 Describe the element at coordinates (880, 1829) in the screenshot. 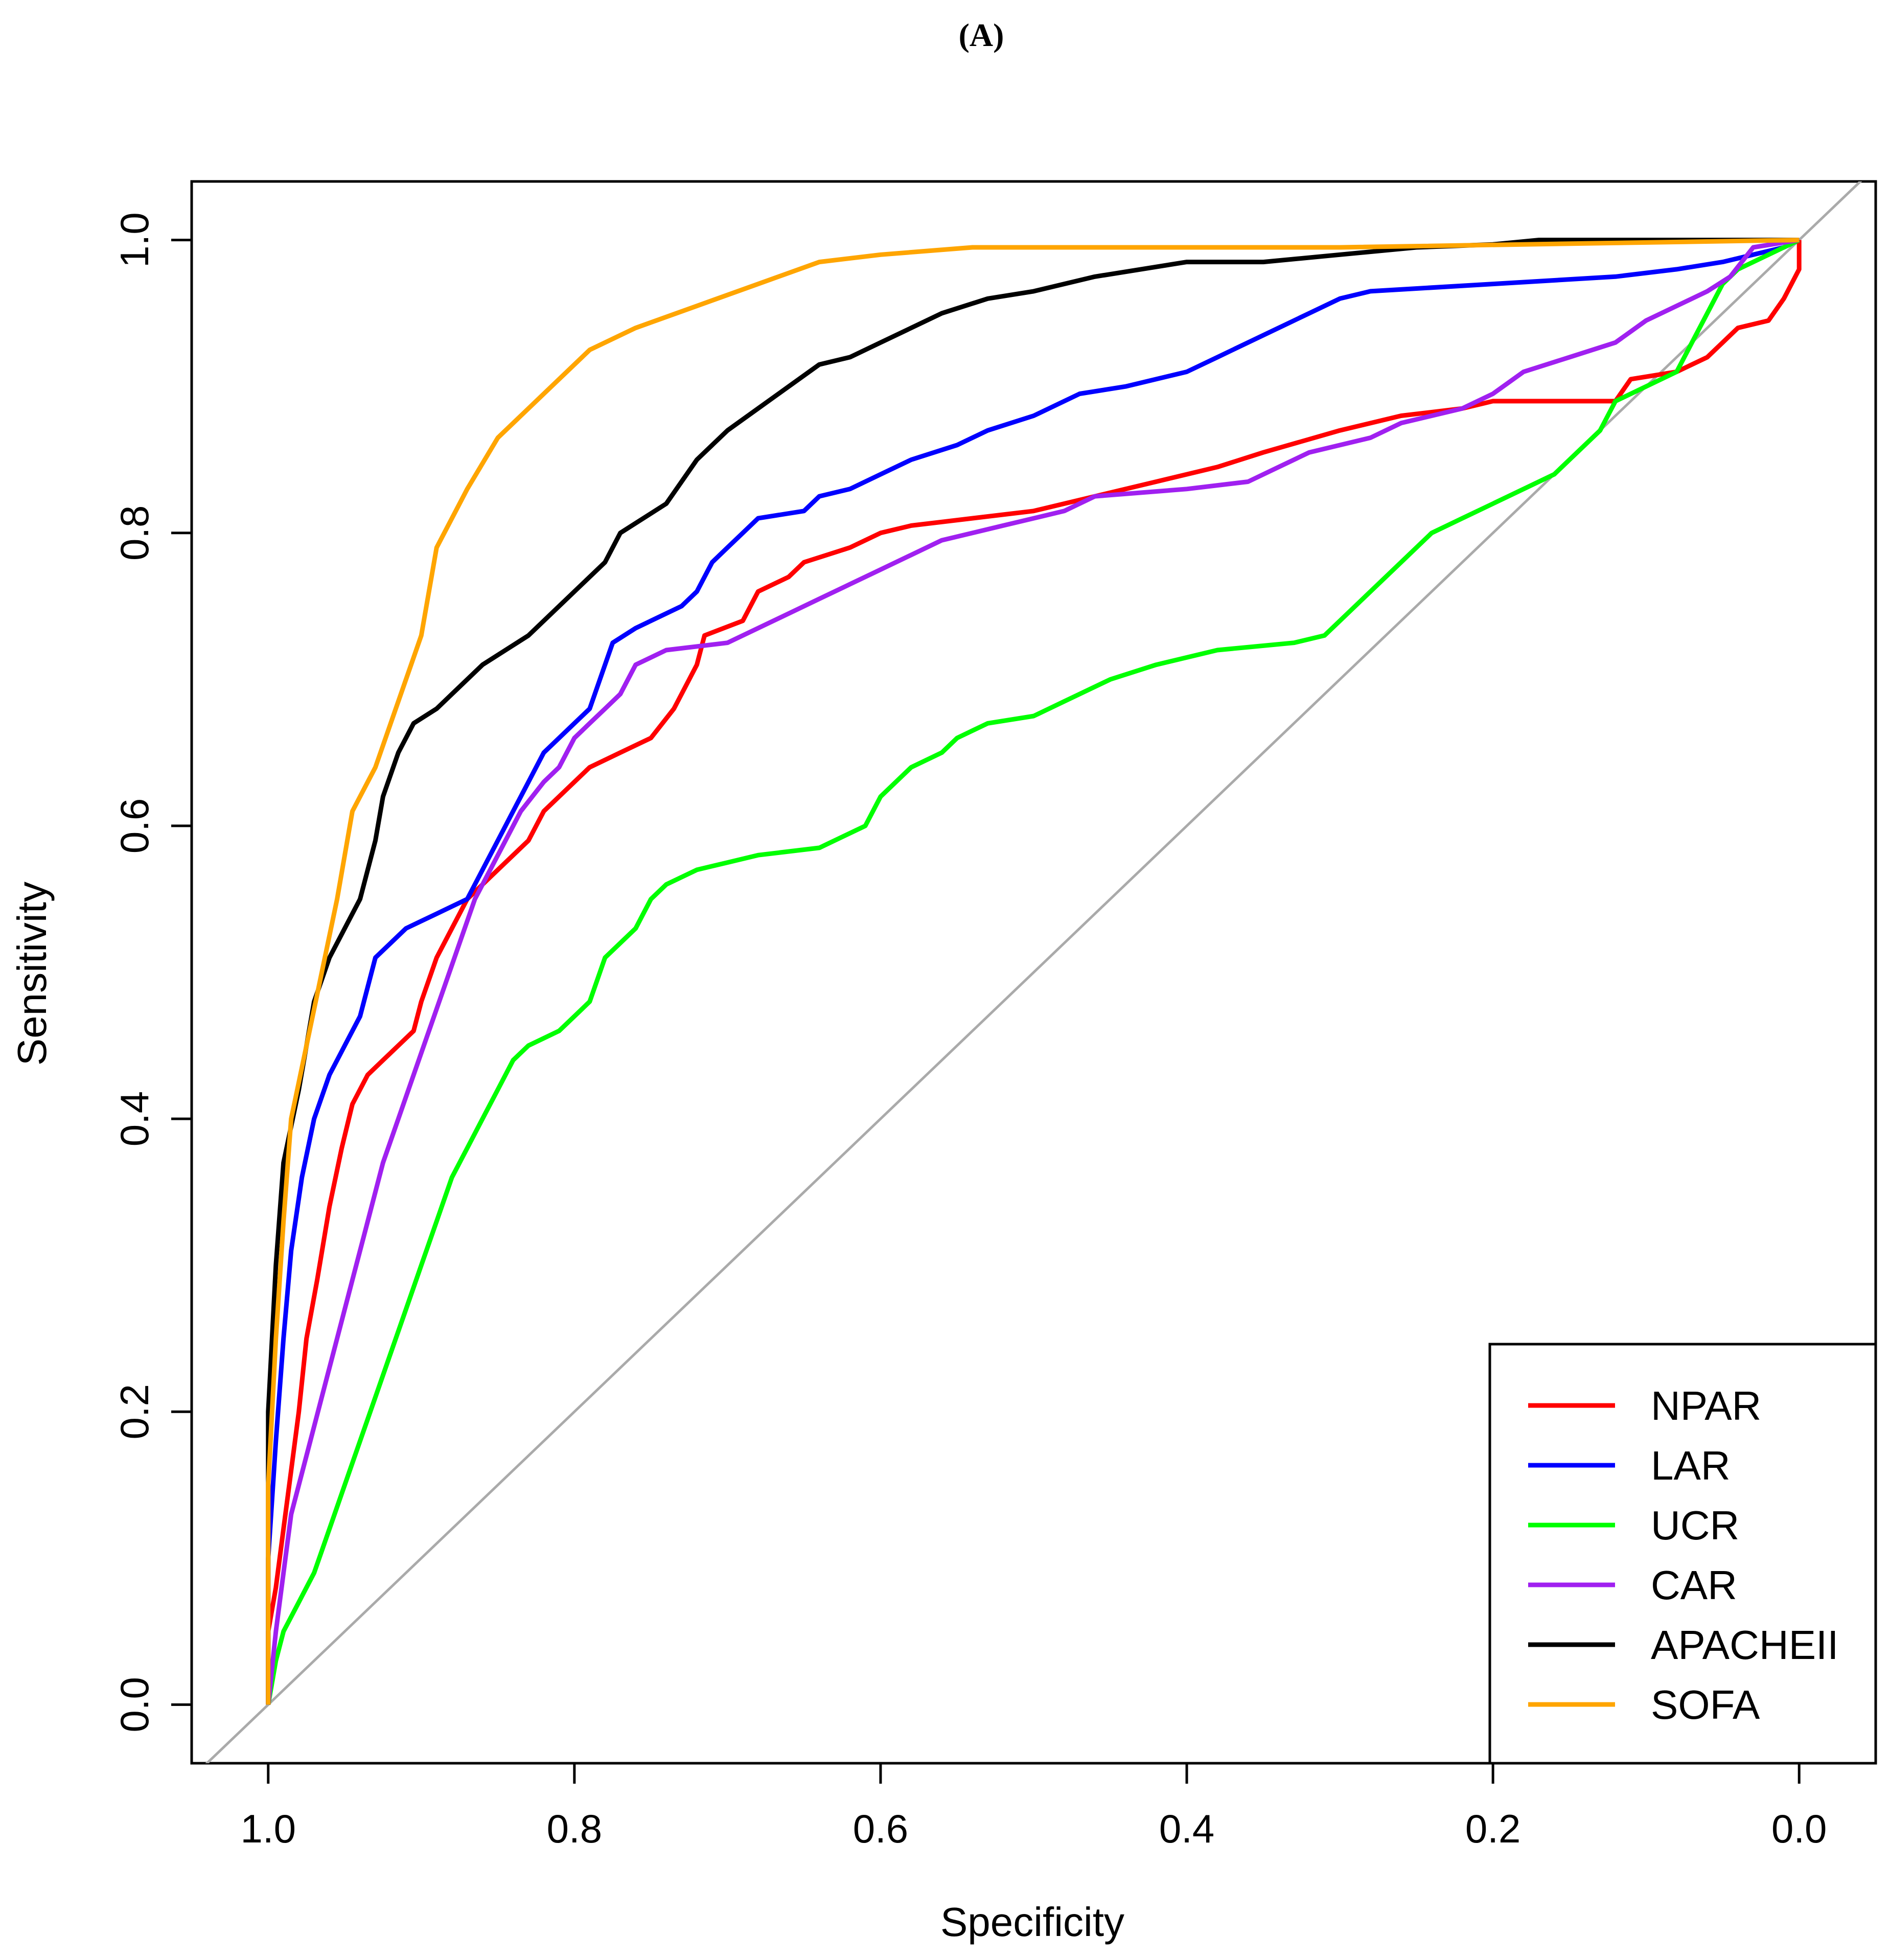

I see `x-tick-label: 0.6` at that location.